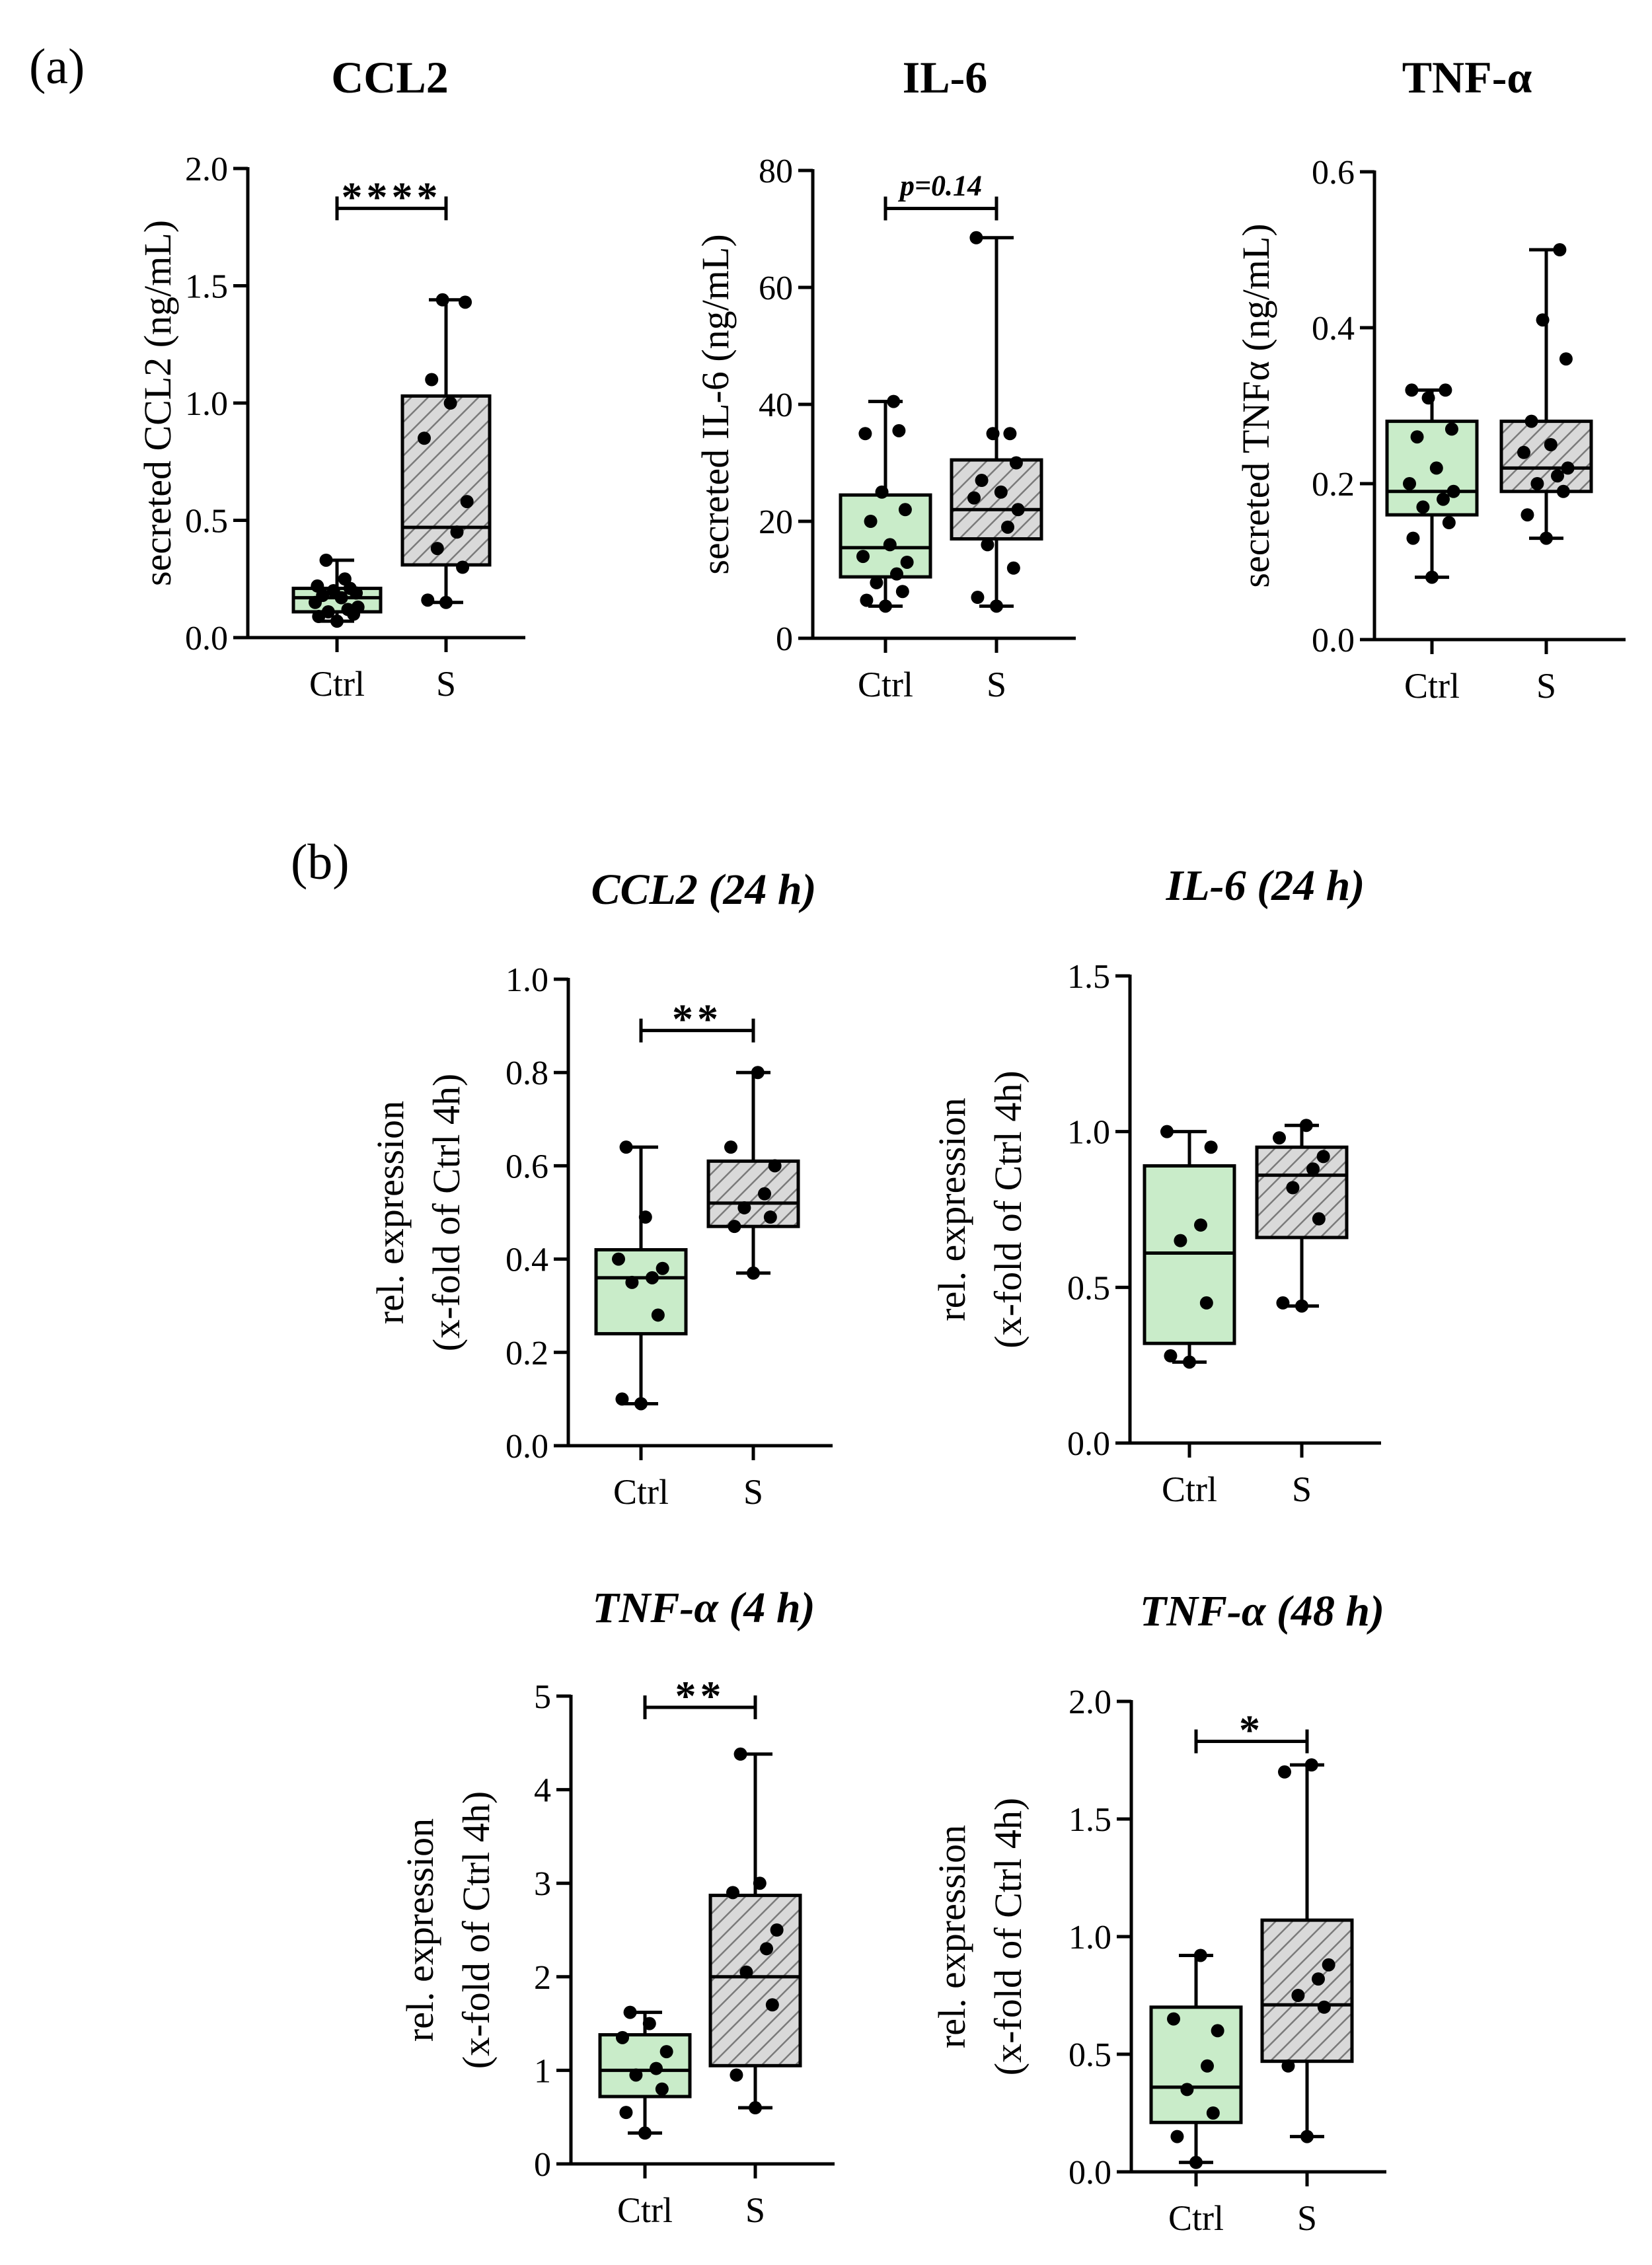 The height and width of the screenshot is (2265, 1652). What do you see at coordinates (320, 862) in the screenshot?
I see `panel-label-b: (b)` at bounding box center [320, 862].